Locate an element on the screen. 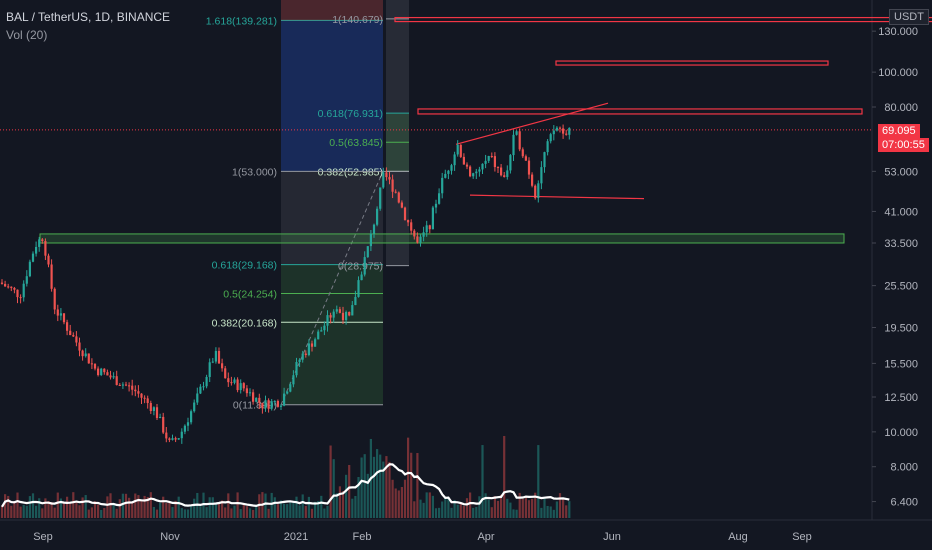  symbol-title: BAL / TetherUS, 1D, BINANCE is located at coordinates (88, 17).